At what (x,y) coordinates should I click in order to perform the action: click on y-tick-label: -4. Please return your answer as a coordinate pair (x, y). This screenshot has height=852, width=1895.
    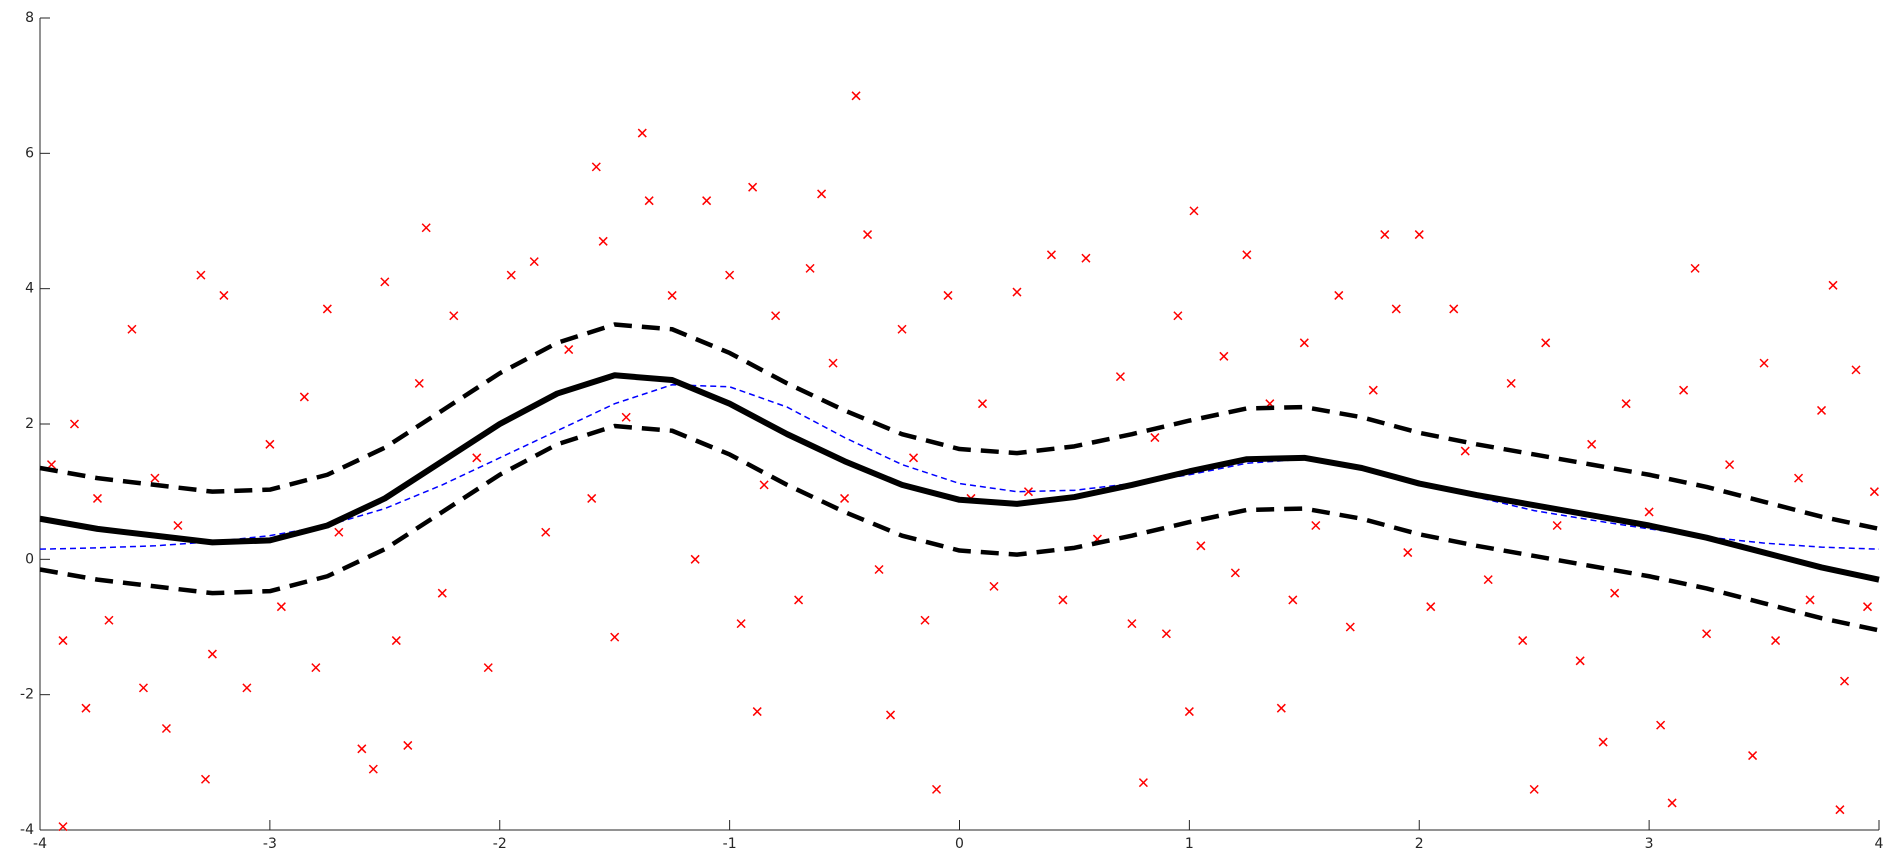
    Looking at the image, I should click on (27, 830).